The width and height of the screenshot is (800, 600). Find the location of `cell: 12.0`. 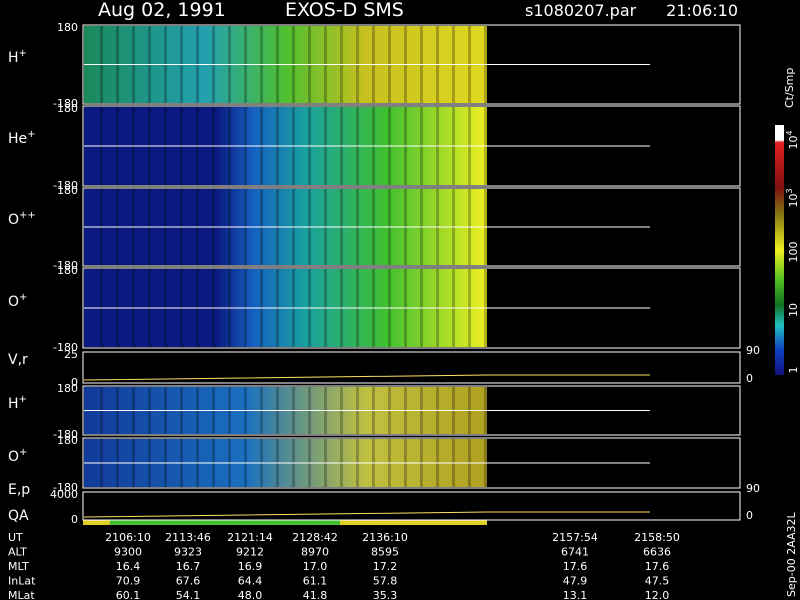

cell: 12.0 is located at coordinates (657, 594).